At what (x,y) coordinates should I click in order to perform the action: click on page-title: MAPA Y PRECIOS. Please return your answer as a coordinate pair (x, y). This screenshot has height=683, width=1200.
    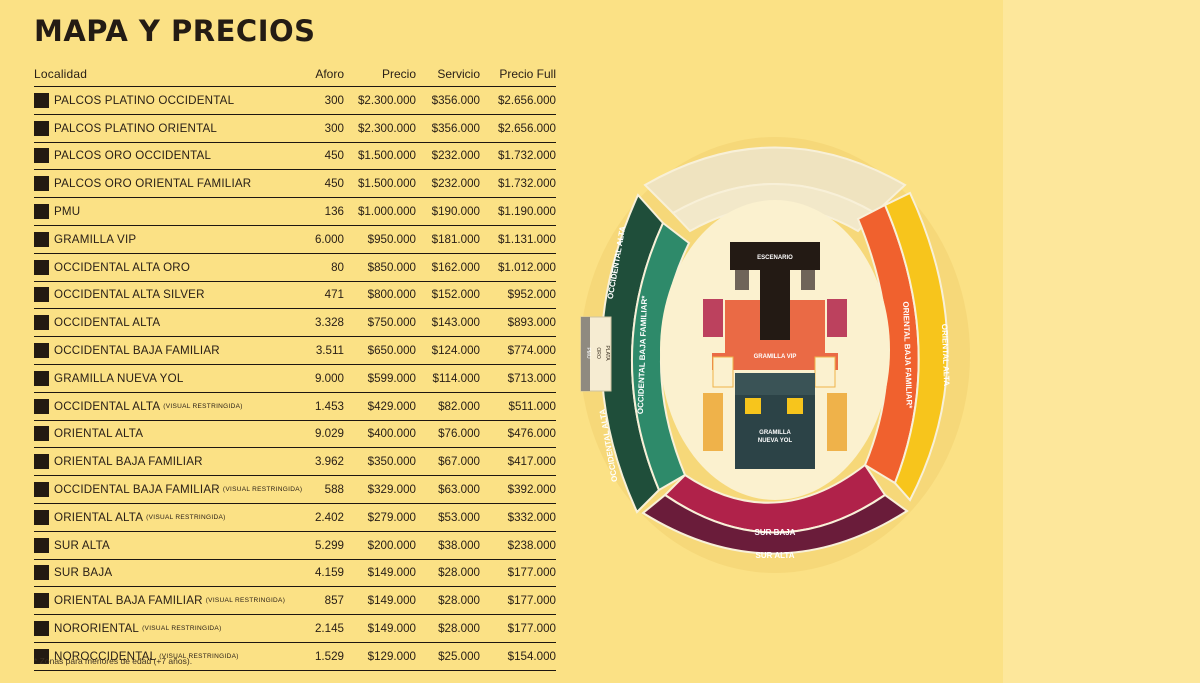
    Looking at the image, I should click on (175, 31).